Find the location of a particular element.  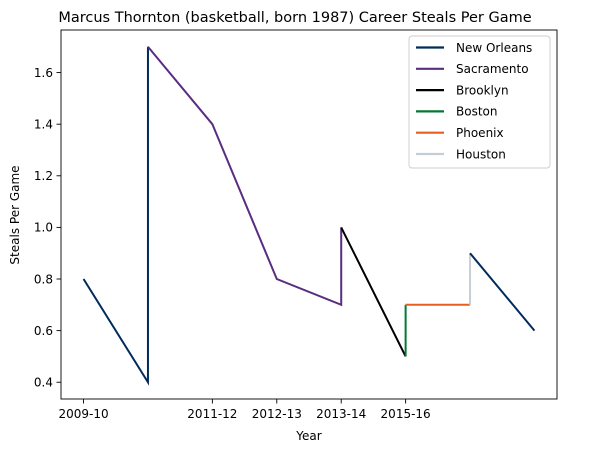

legend-frame is located at coordinates (479, 102).